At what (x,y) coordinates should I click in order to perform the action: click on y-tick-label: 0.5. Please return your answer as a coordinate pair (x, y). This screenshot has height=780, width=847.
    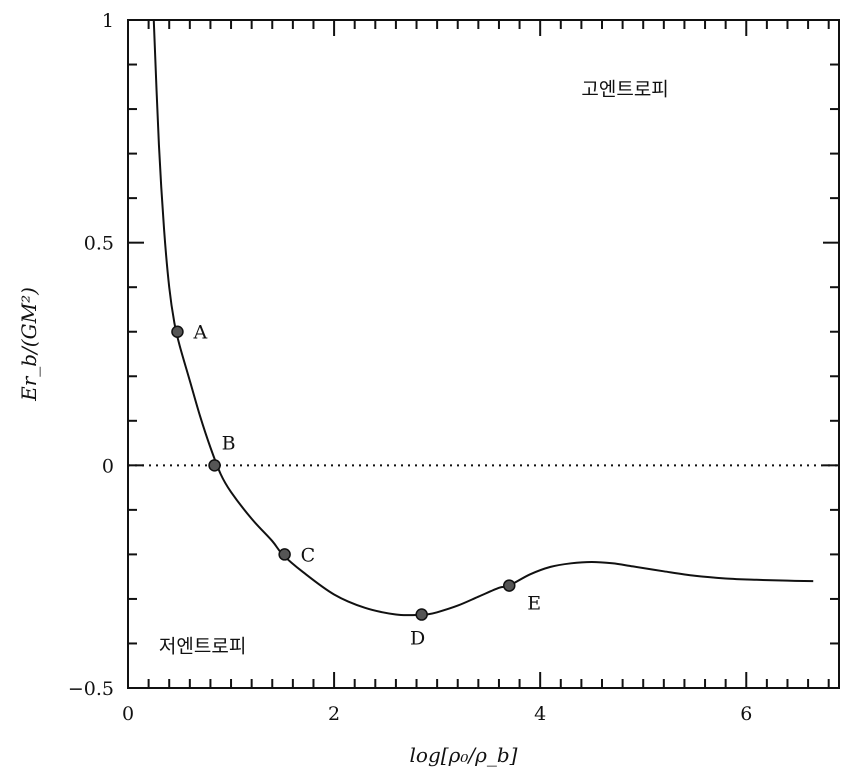
    Looking at the image, I should click on (99, 244).